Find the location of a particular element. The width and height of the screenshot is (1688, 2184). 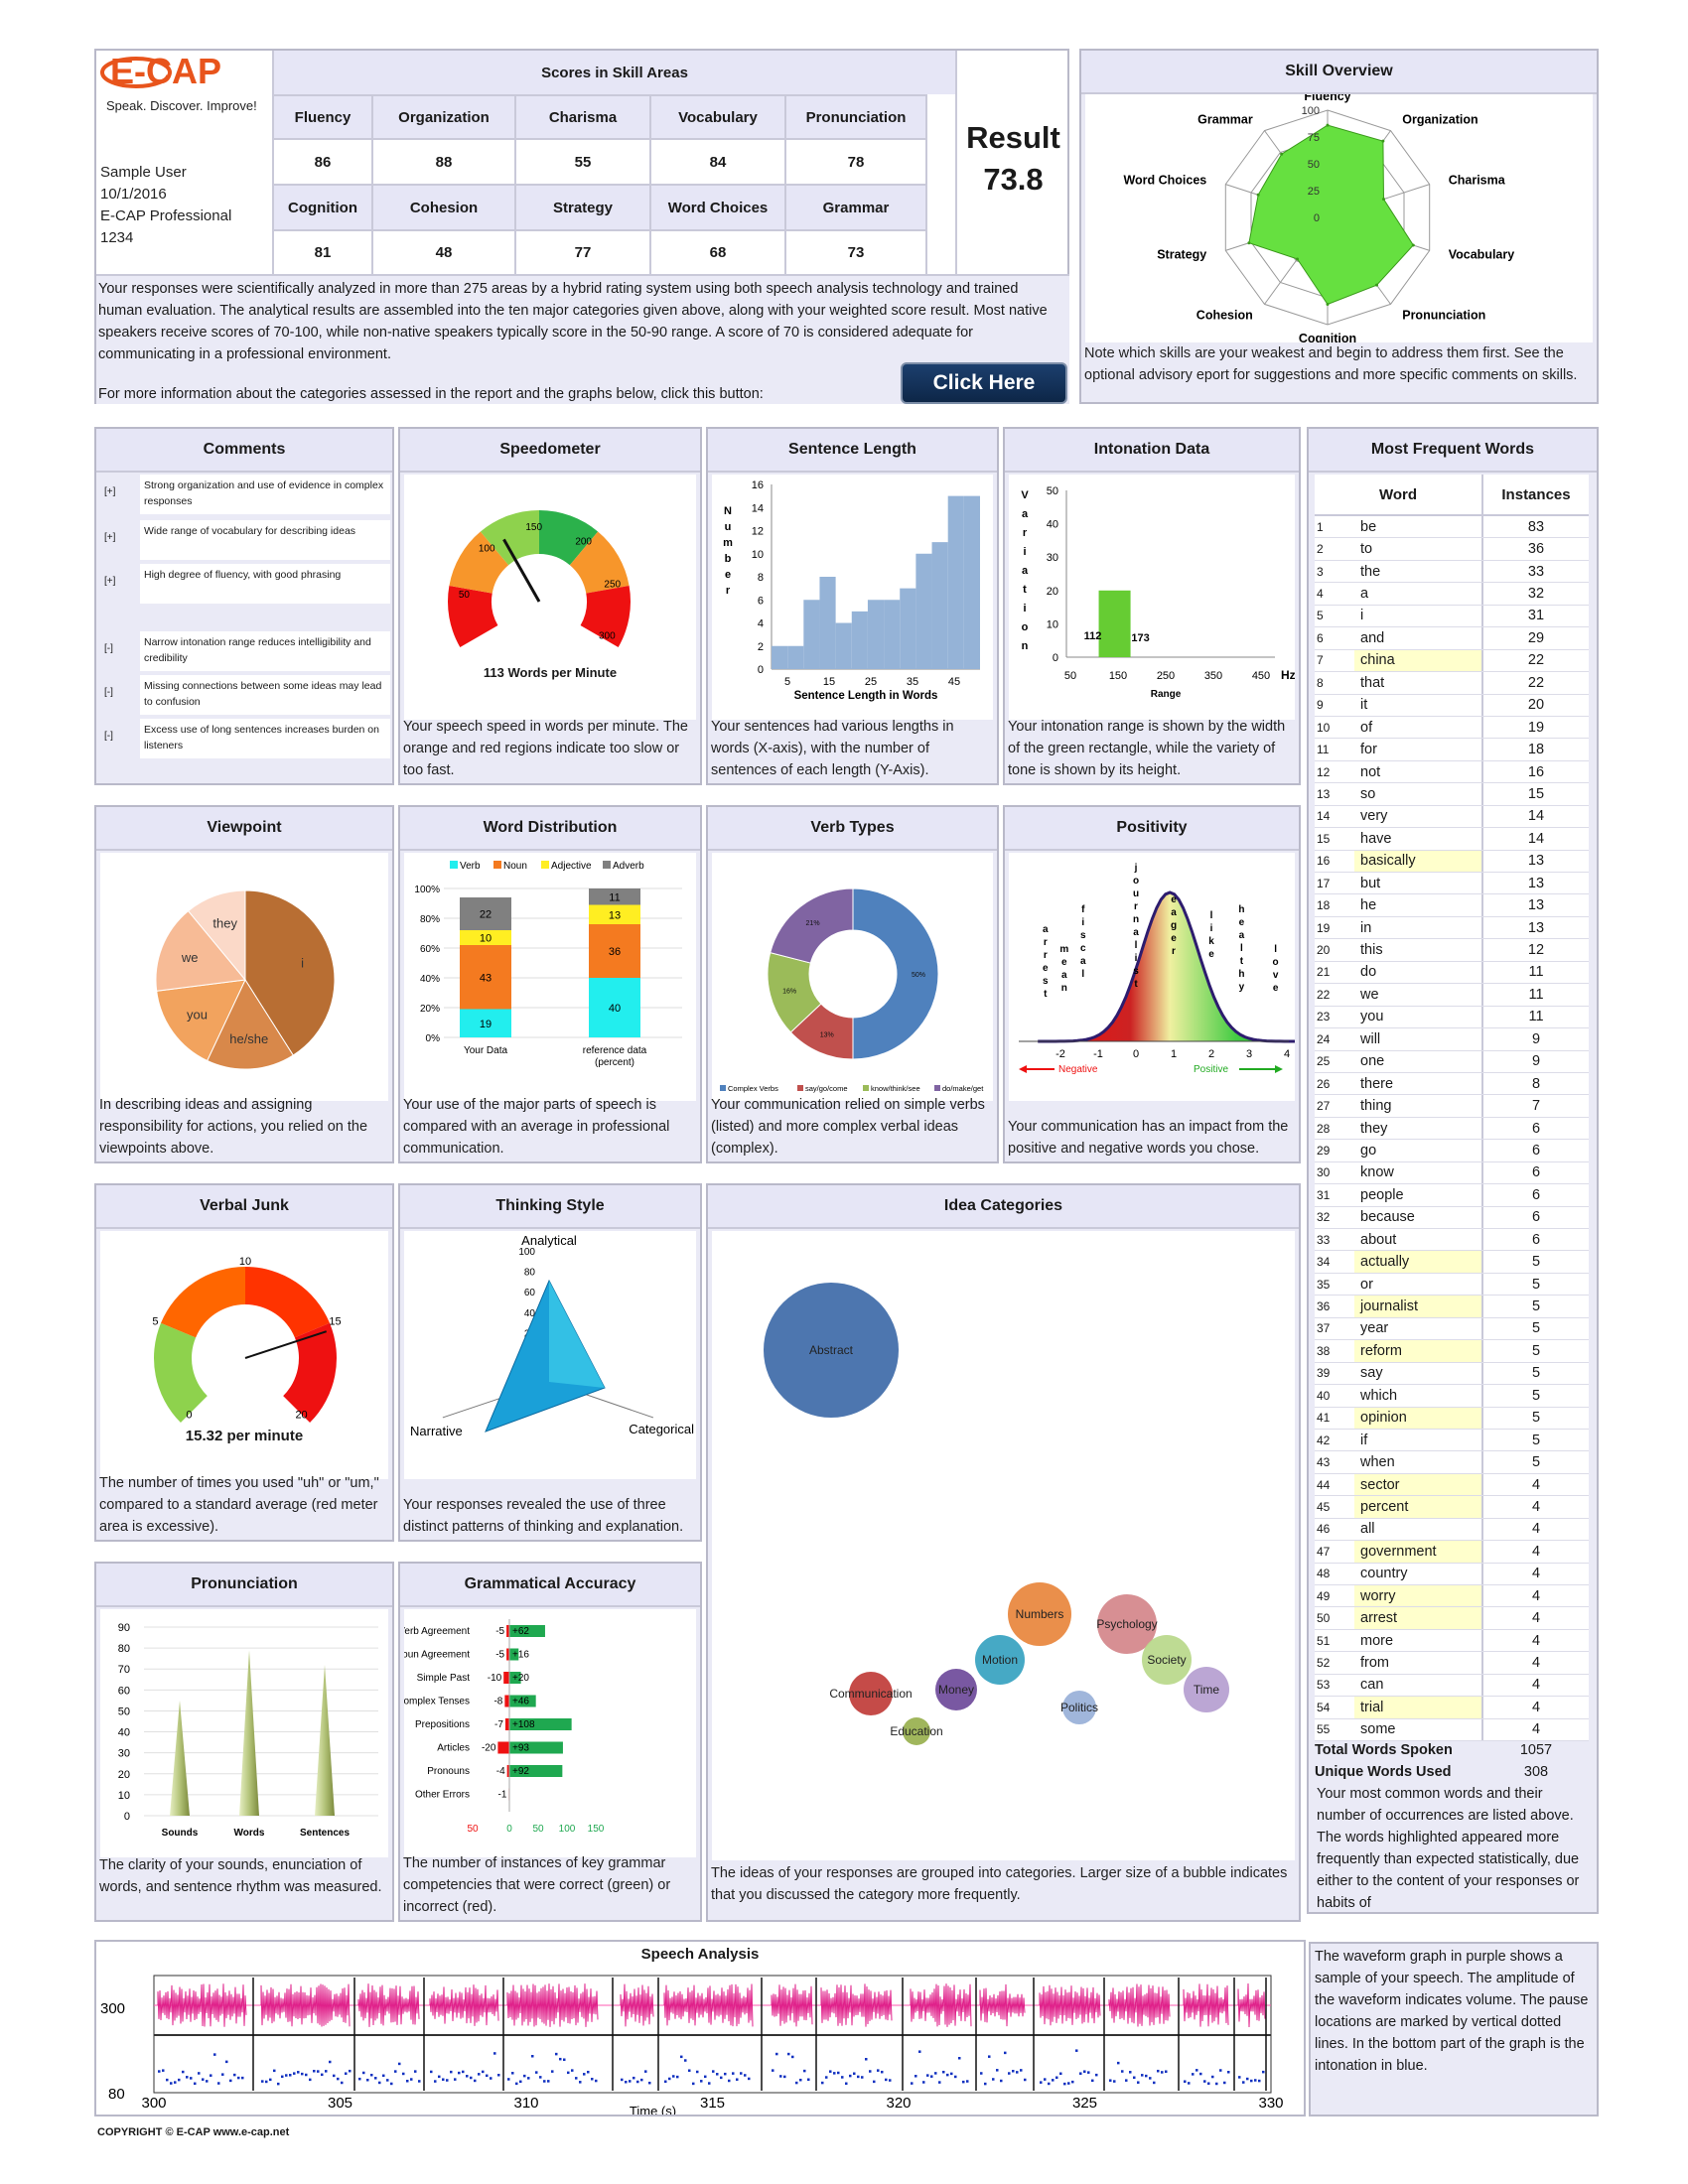

word-row: 51 more 4 is located at coordinates (1452, 1641).